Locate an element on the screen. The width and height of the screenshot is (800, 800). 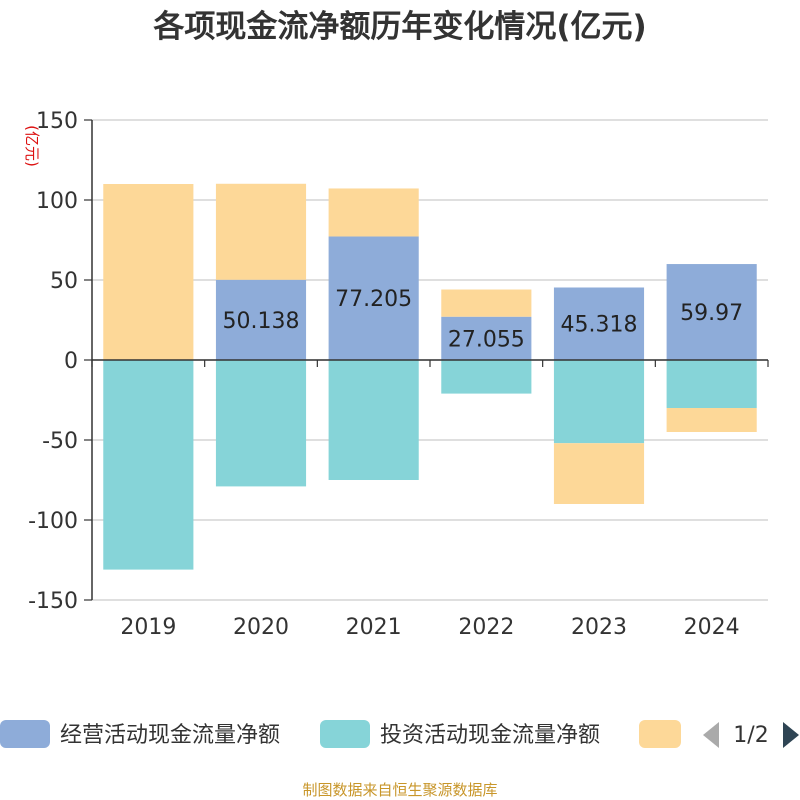
bar-series0-2023 is located at coordinates (599, 323).